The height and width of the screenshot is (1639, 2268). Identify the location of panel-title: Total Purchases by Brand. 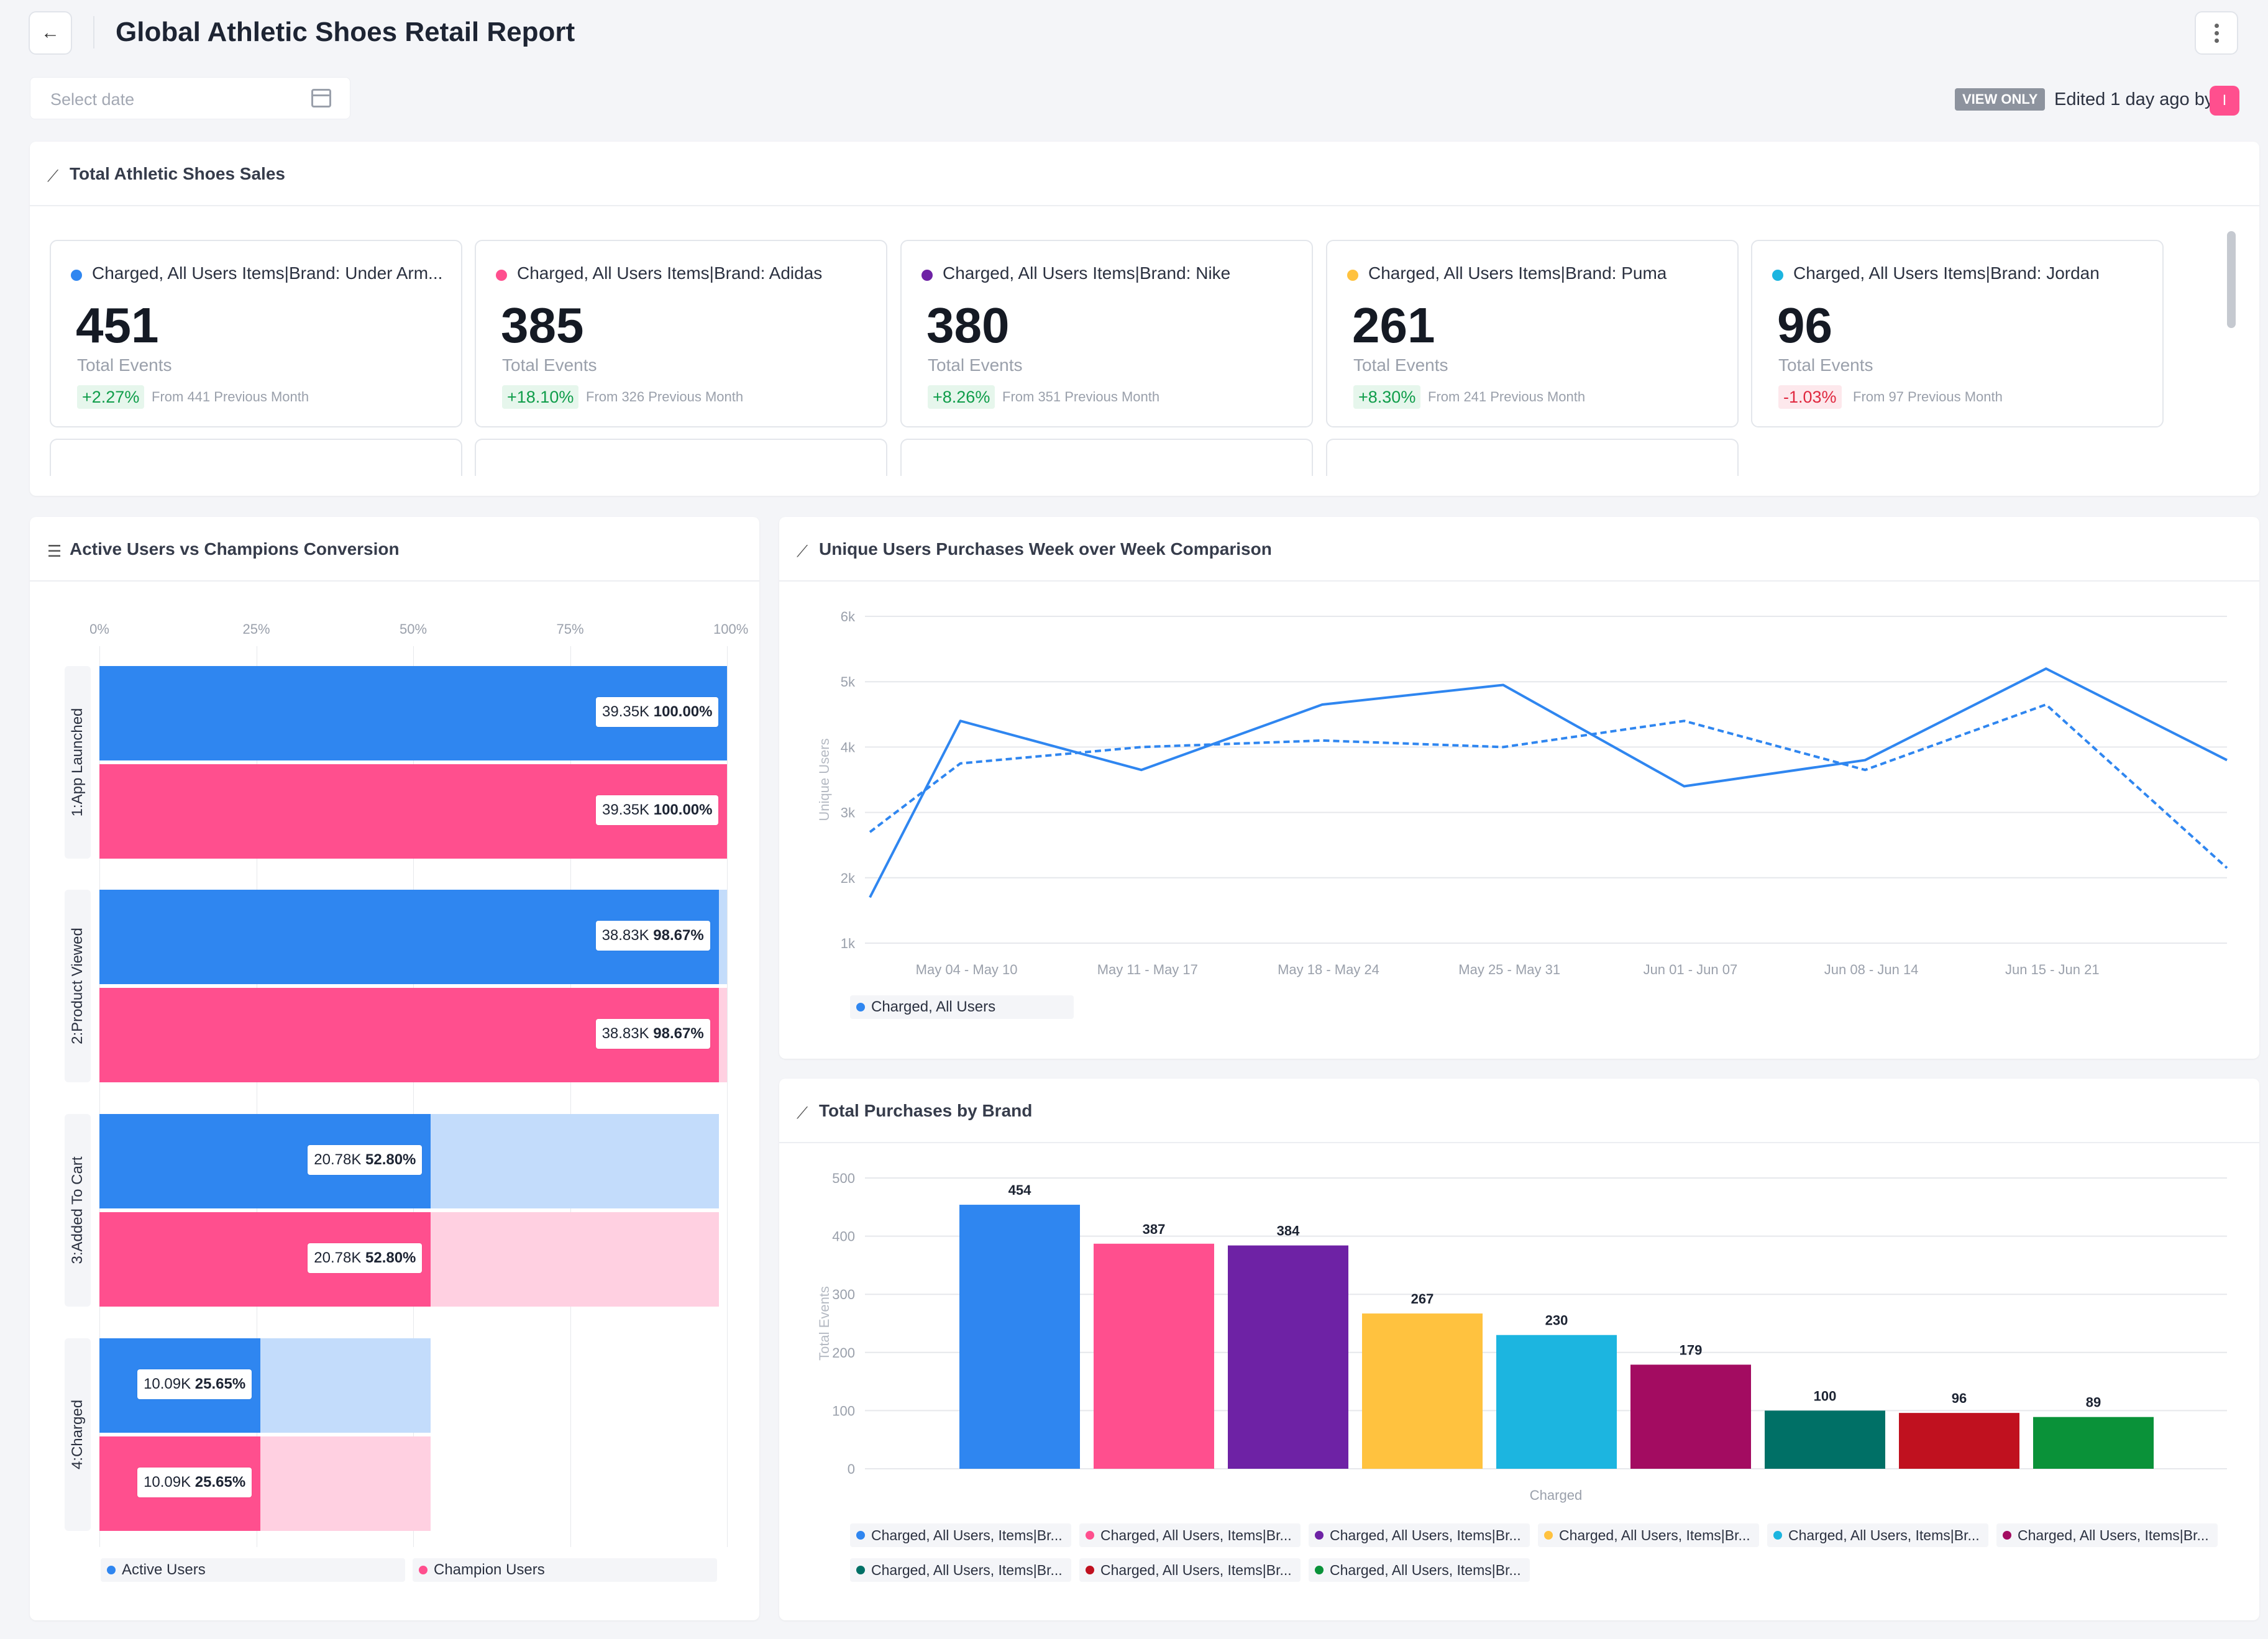
(926, 1110).